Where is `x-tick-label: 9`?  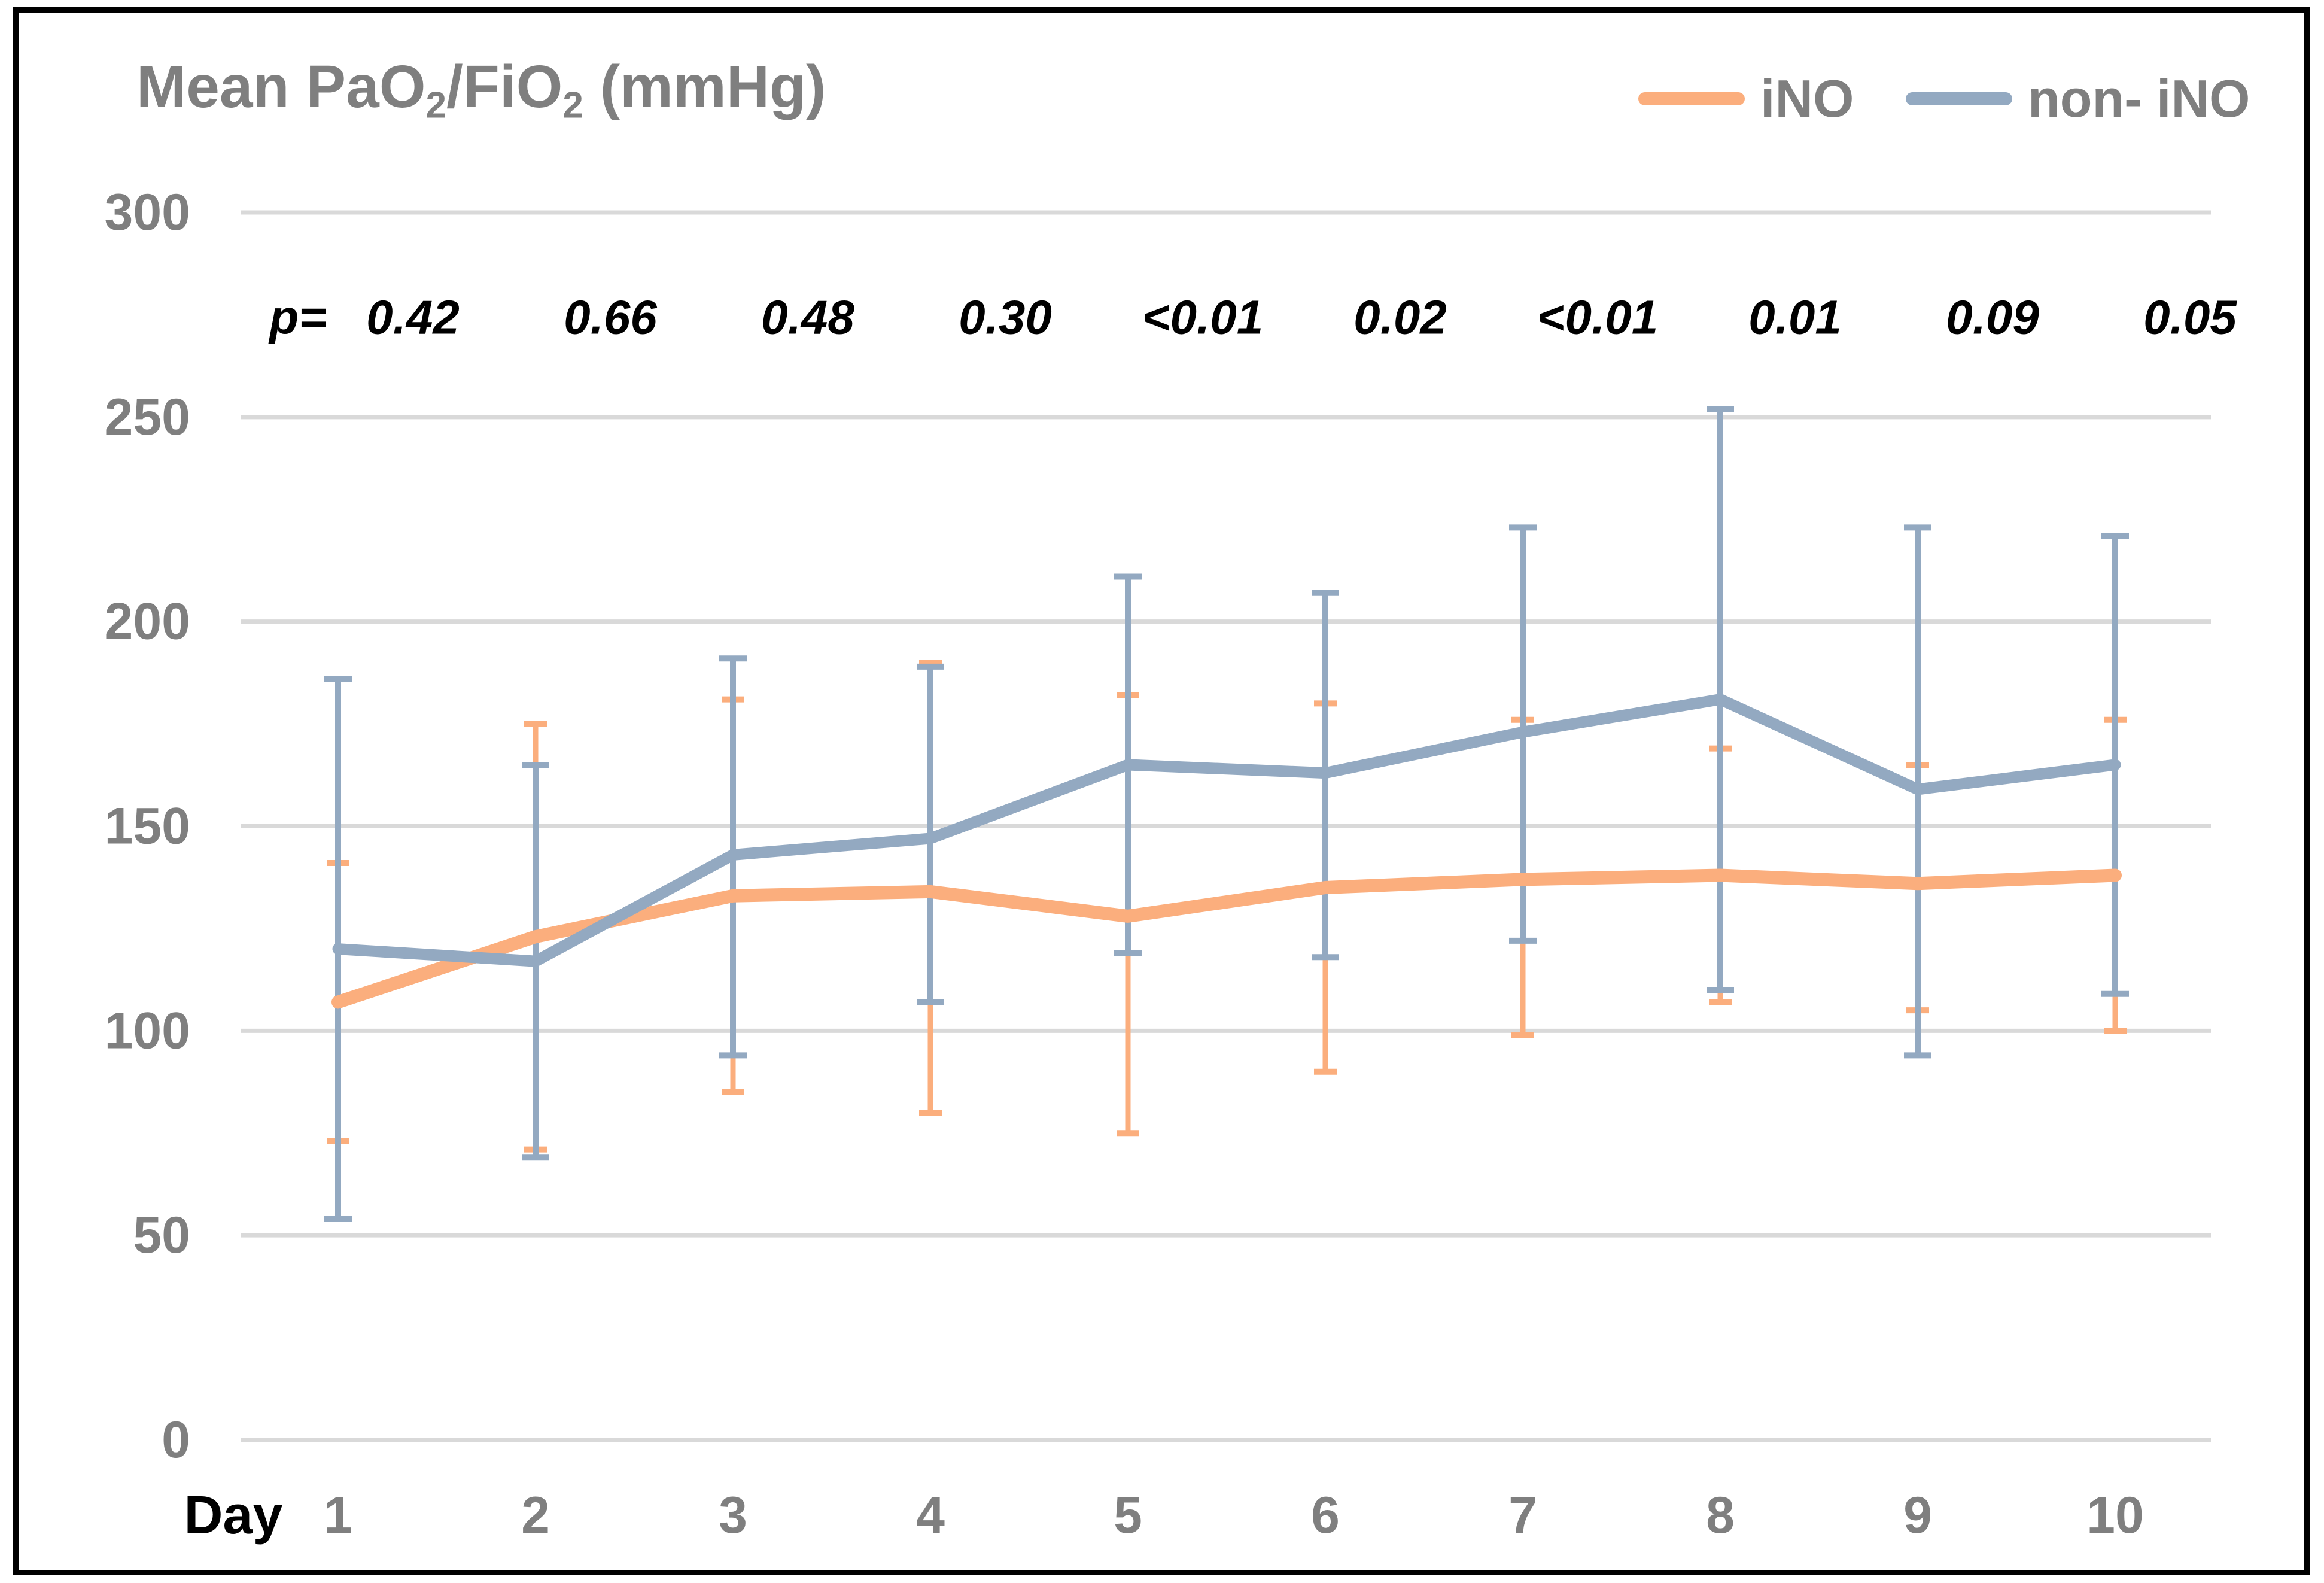 x-tick-label: 9 is located at coordinates (1917, 1515).